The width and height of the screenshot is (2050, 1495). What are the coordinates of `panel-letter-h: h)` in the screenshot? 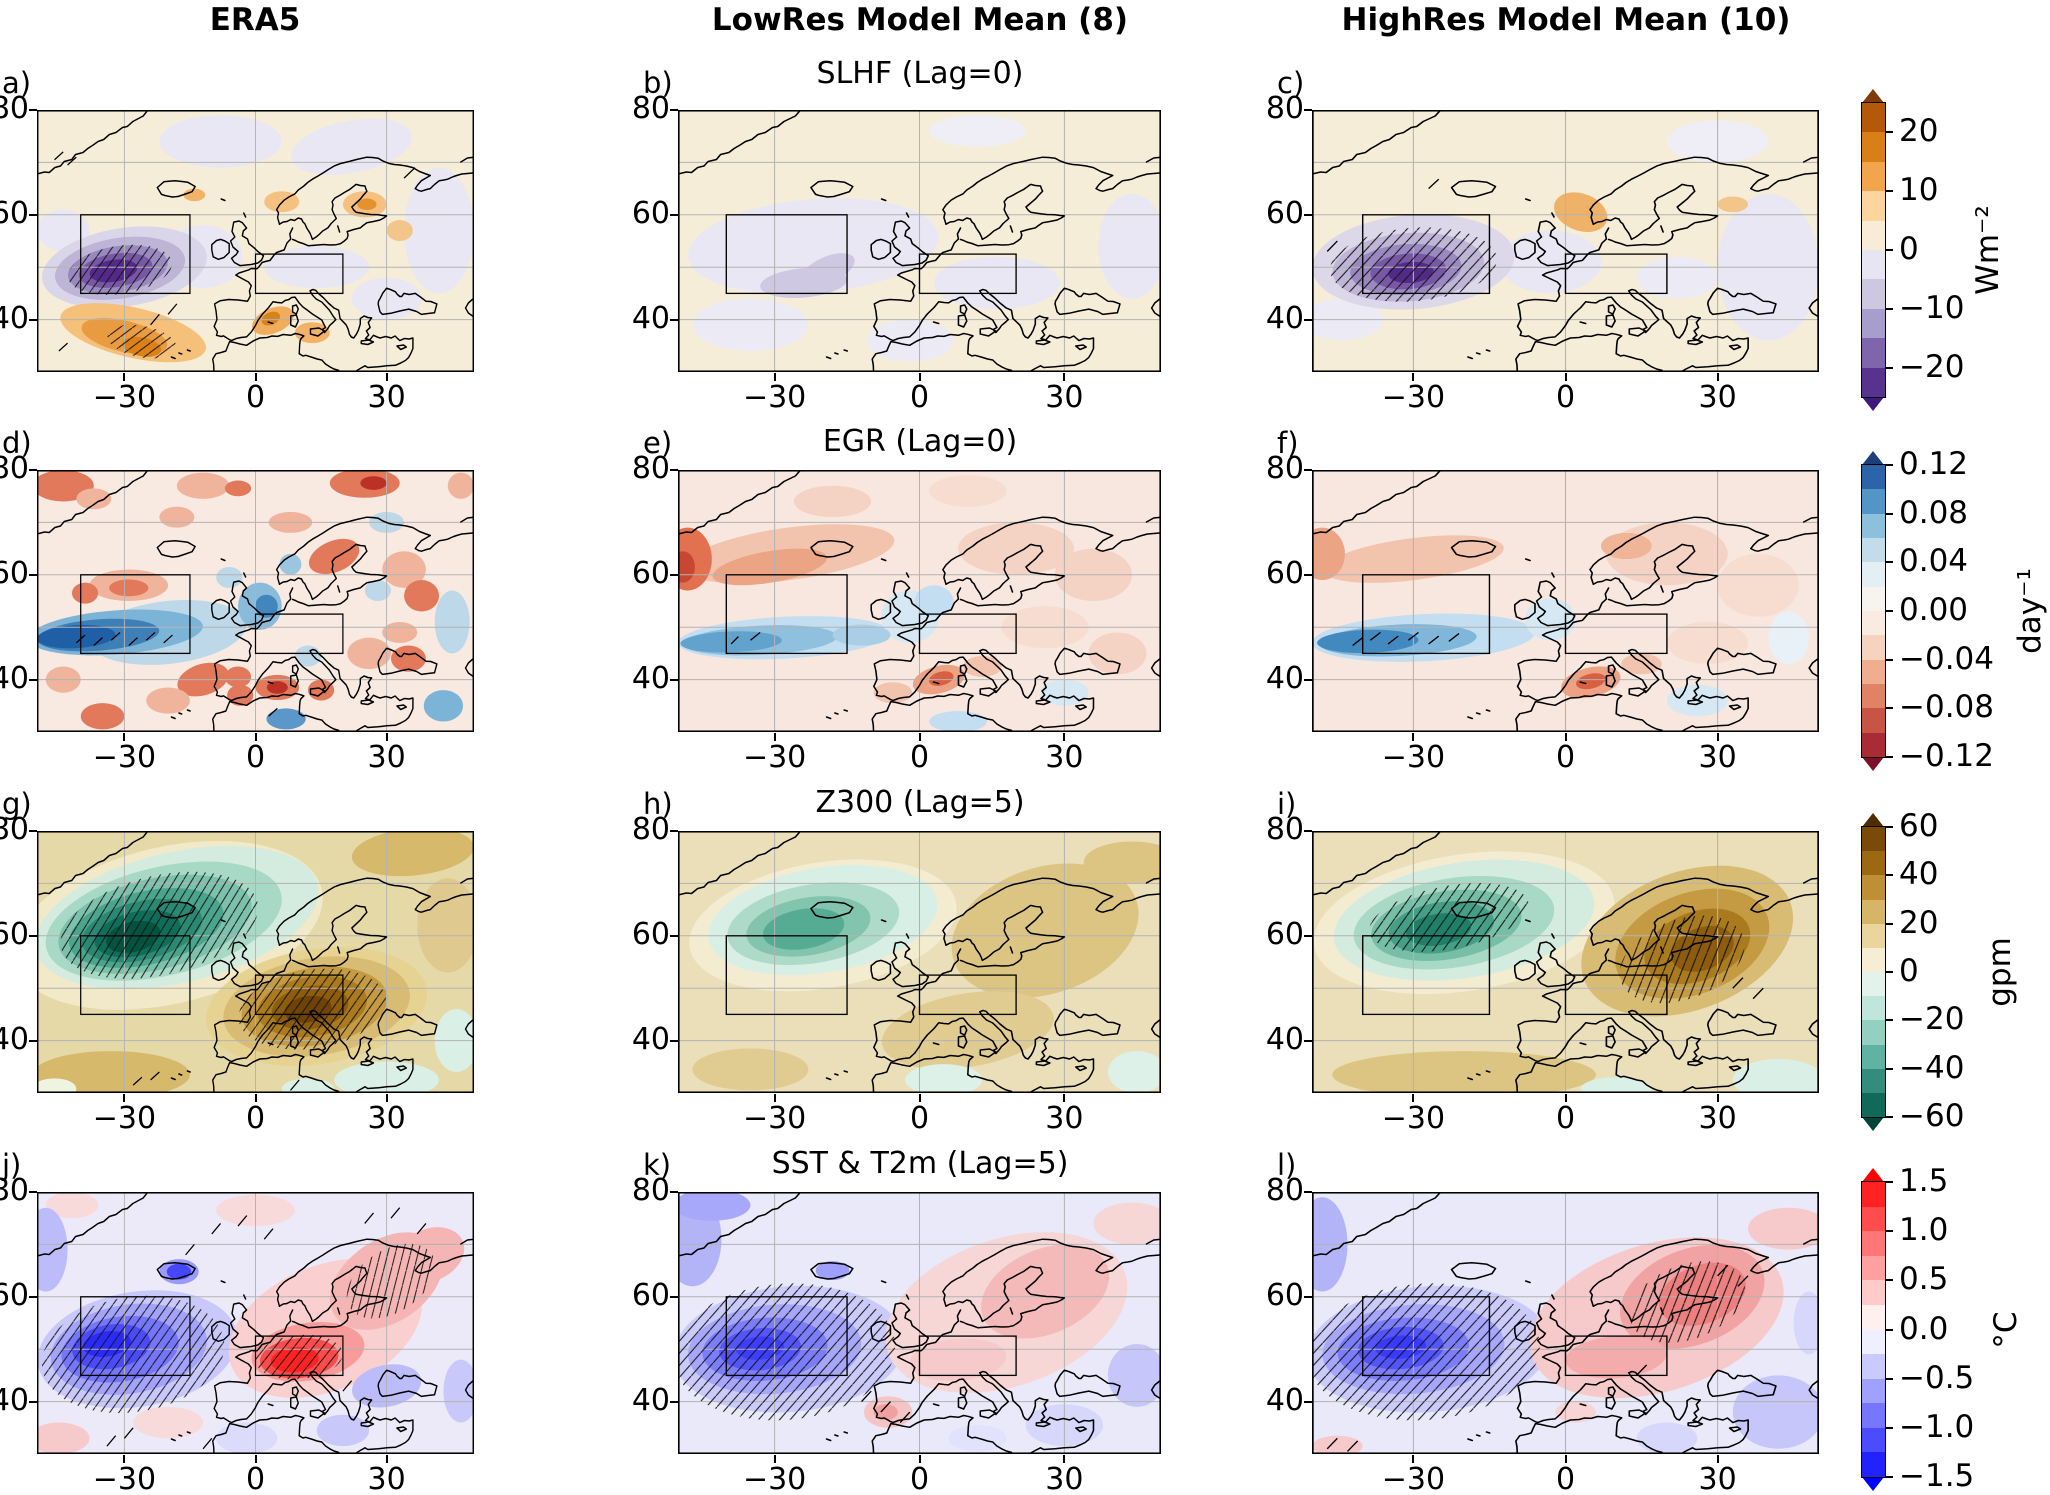 It's located at (658, 804).